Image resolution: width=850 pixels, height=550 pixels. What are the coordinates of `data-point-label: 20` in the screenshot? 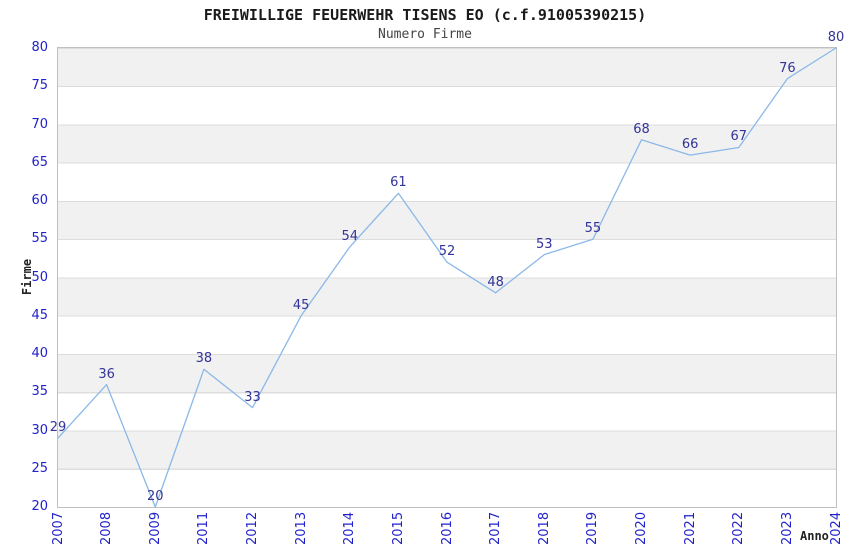 It's located at (155, 496).